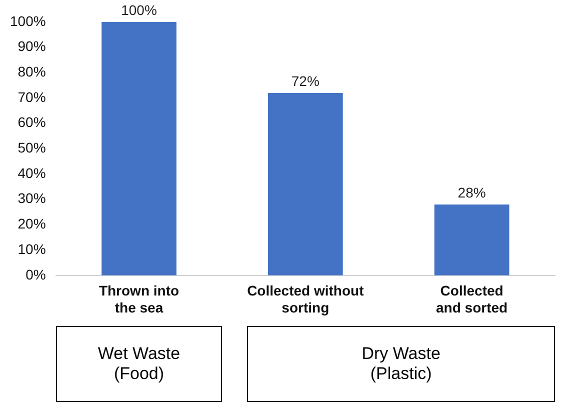  What do you see at coordinates (32, 148) in the screenshot?
I see `y-tick-label: 50%` at bounding box center [32, 148].